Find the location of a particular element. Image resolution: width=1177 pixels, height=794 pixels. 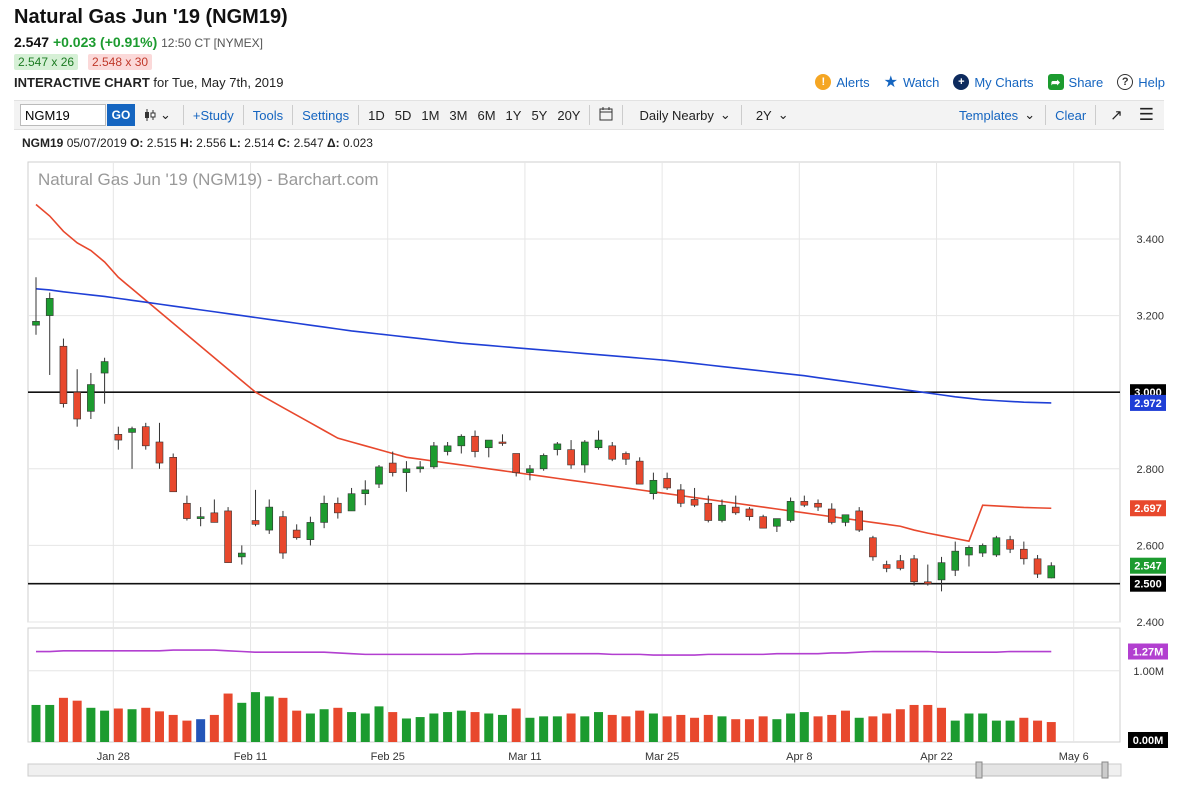

go-button: GO is located at coordinates (121, 115).